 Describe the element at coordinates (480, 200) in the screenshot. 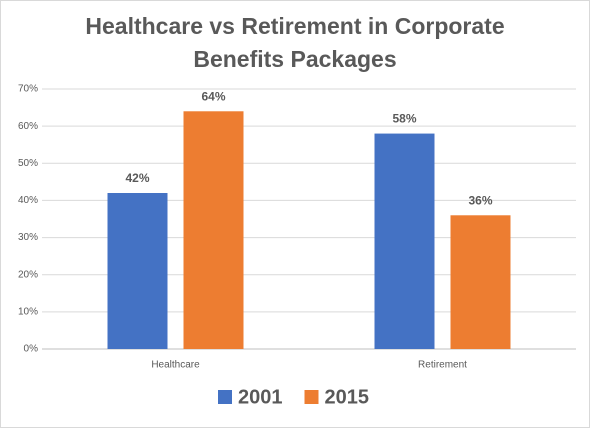

I see `data-label: 36%` at that location.